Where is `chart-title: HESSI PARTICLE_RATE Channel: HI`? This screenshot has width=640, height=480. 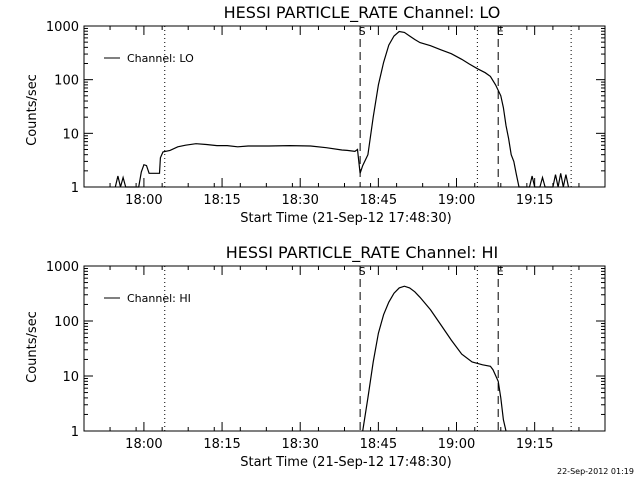
chart-title: HESSI PARTICLE_RATE Channel: HI is located at coordinates (362, 253).